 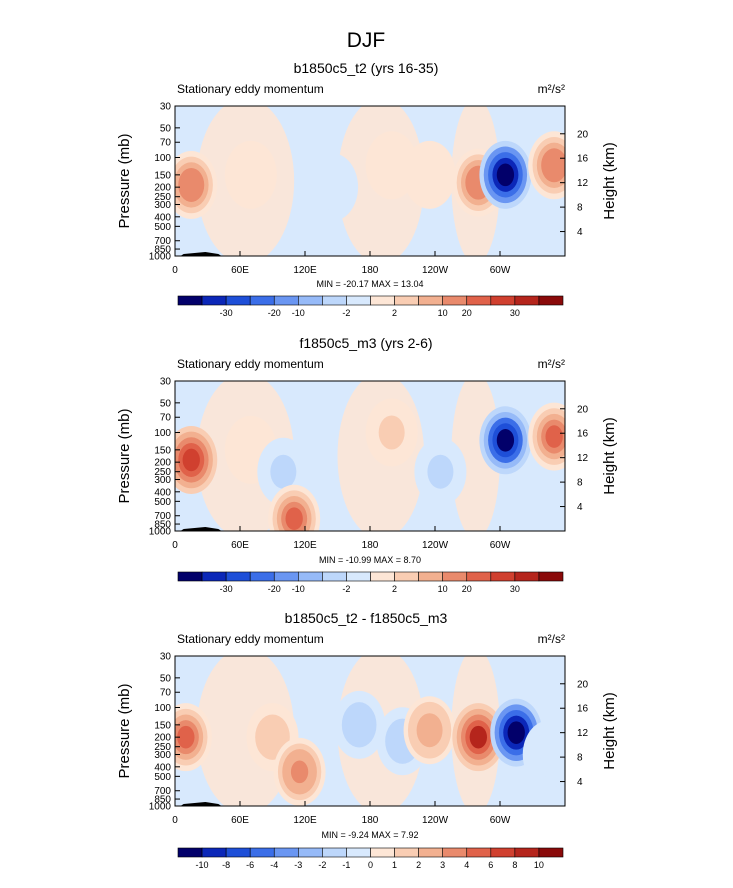 What do you see at coordinates (175, 545) in the screenshot?
I see `x-tick-label: 0` at bounding box center [175, 545].